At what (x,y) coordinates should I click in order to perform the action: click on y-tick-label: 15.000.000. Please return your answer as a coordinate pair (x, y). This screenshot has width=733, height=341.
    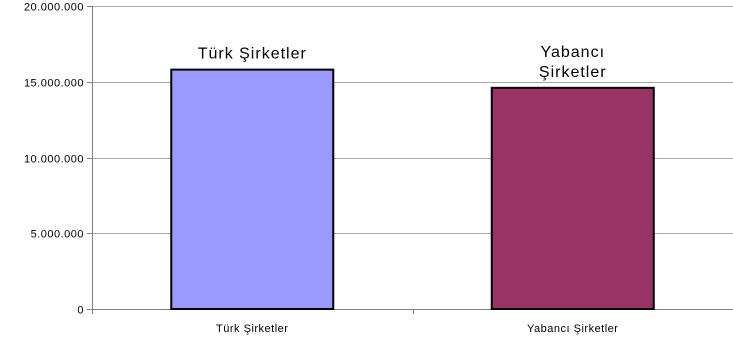
    Looking at the image, I should click on (54, 84).